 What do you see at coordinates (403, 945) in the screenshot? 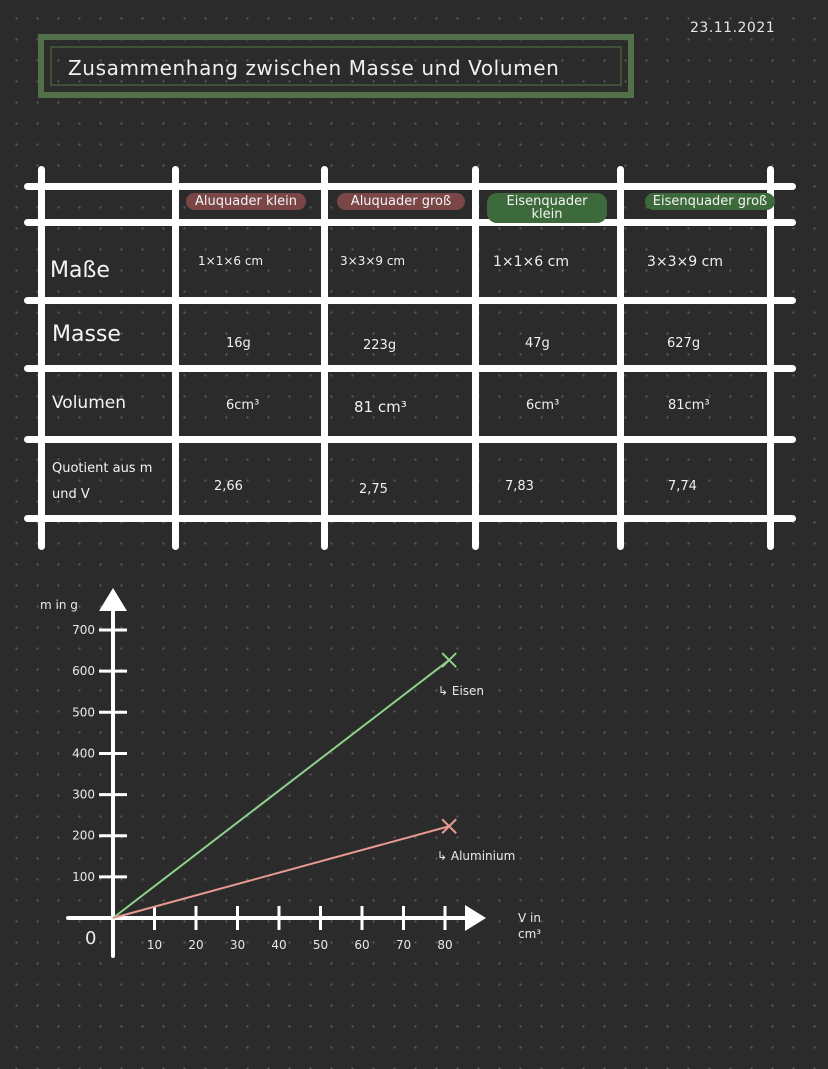
I see `x-tick-label: 70` at bounding box center [403, 945].